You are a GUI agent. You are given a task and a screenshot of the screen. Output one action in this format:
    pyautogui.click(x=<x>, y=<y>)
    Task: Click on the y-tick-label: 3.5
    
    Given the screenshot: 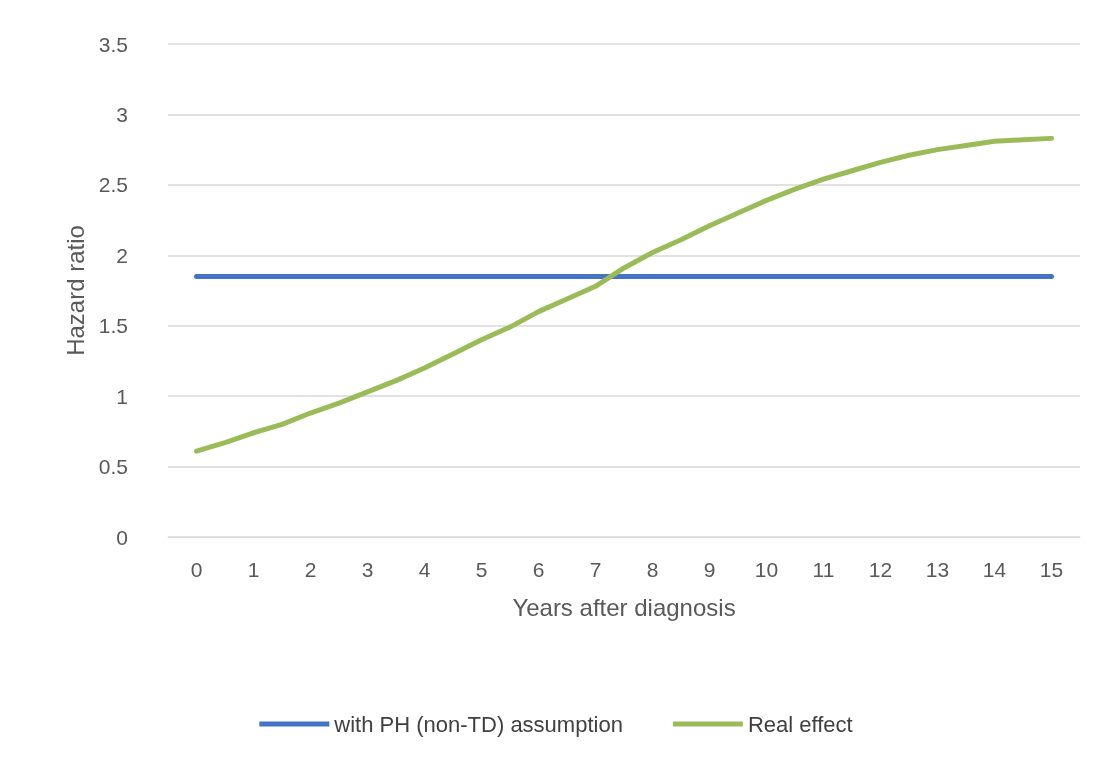 What is the action you would take?
    pyautogui.click(x=113, y=44)
    